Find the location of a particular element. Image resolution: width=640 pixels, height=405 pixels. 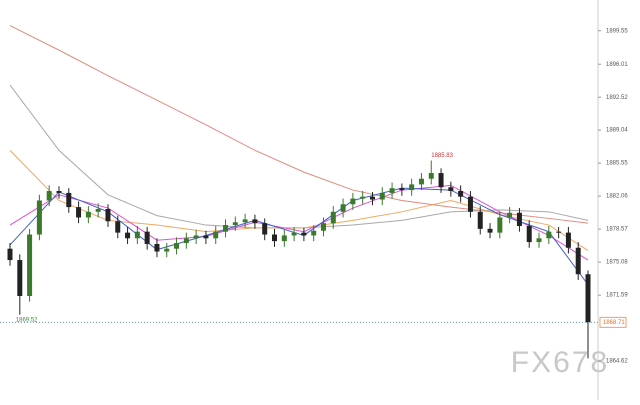

y-tick-label: 1882.06 is located at coordinates (617, 197).